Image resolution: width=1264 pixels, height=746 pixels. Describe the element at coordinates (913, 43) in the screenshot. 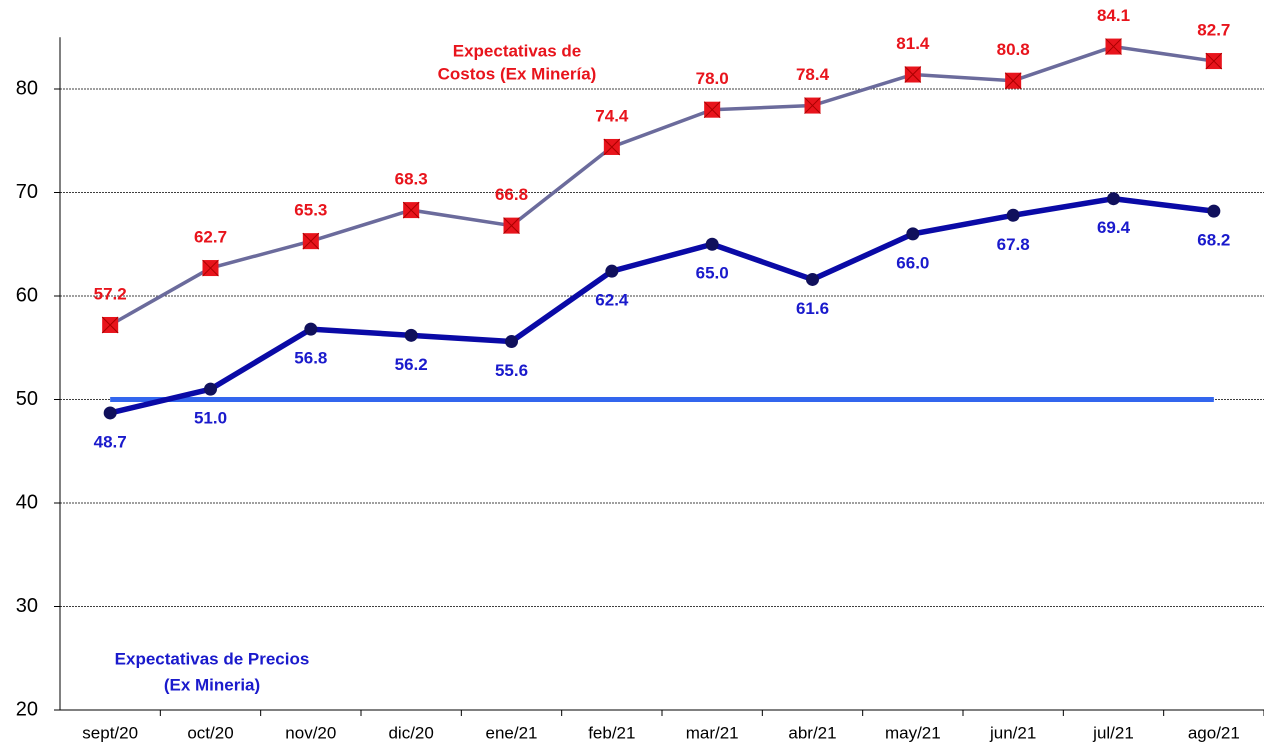

I see `data-label: 81.4` at that location.